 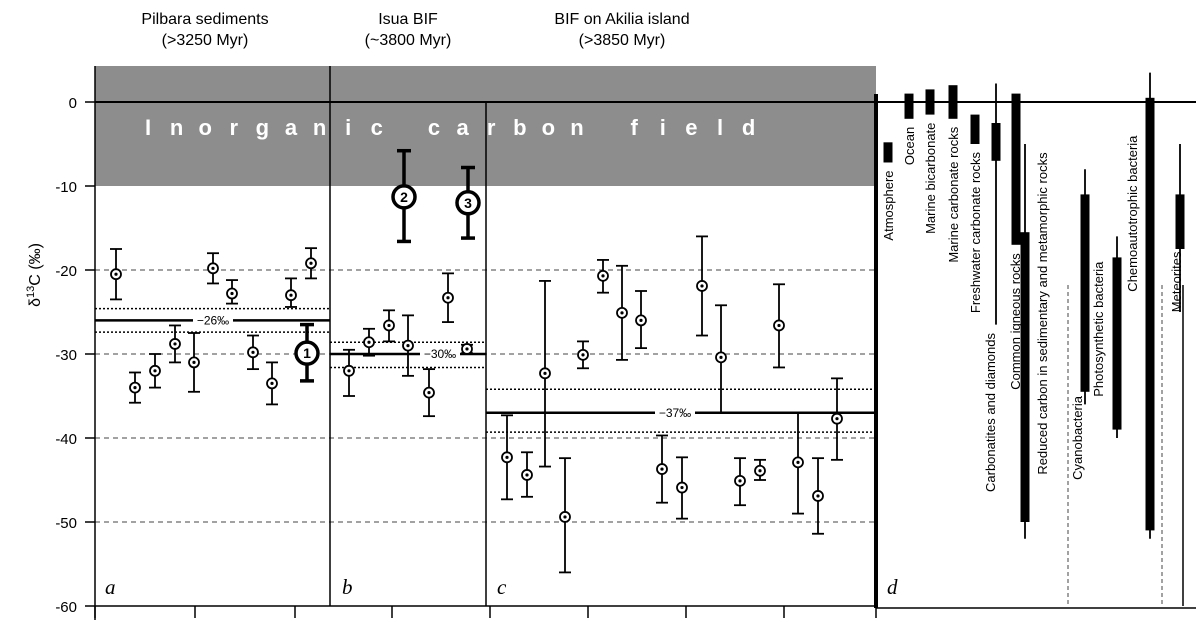 What do you see at coordinates (953, 194) in the screenshot?
I see `range-label: Marine carbonate rocks` at bounding box center [953, 194].